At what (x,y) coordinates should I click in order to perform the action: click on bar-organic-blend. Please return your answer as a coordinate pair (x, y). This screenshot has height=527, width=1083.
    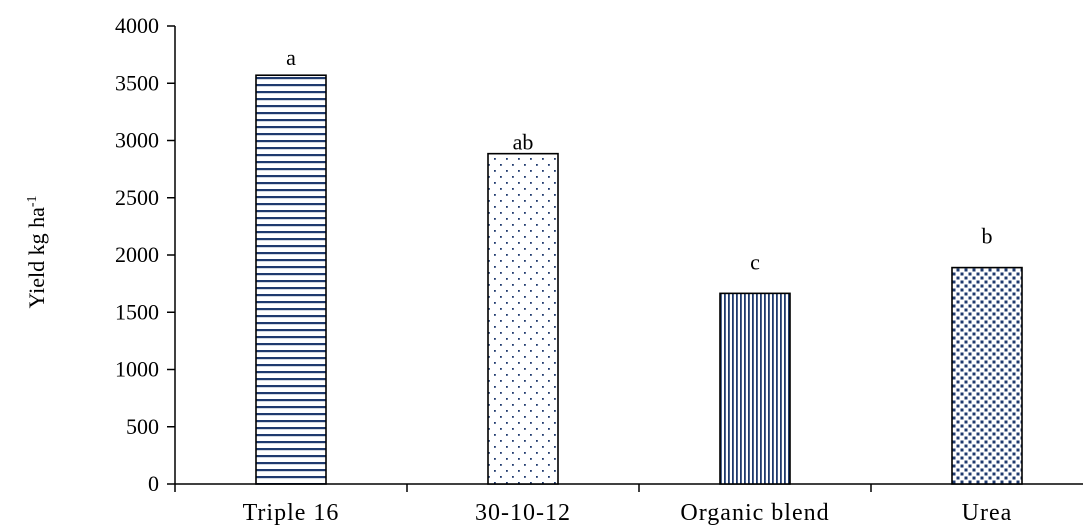
    Looking at the image, I should click on (755, 388).